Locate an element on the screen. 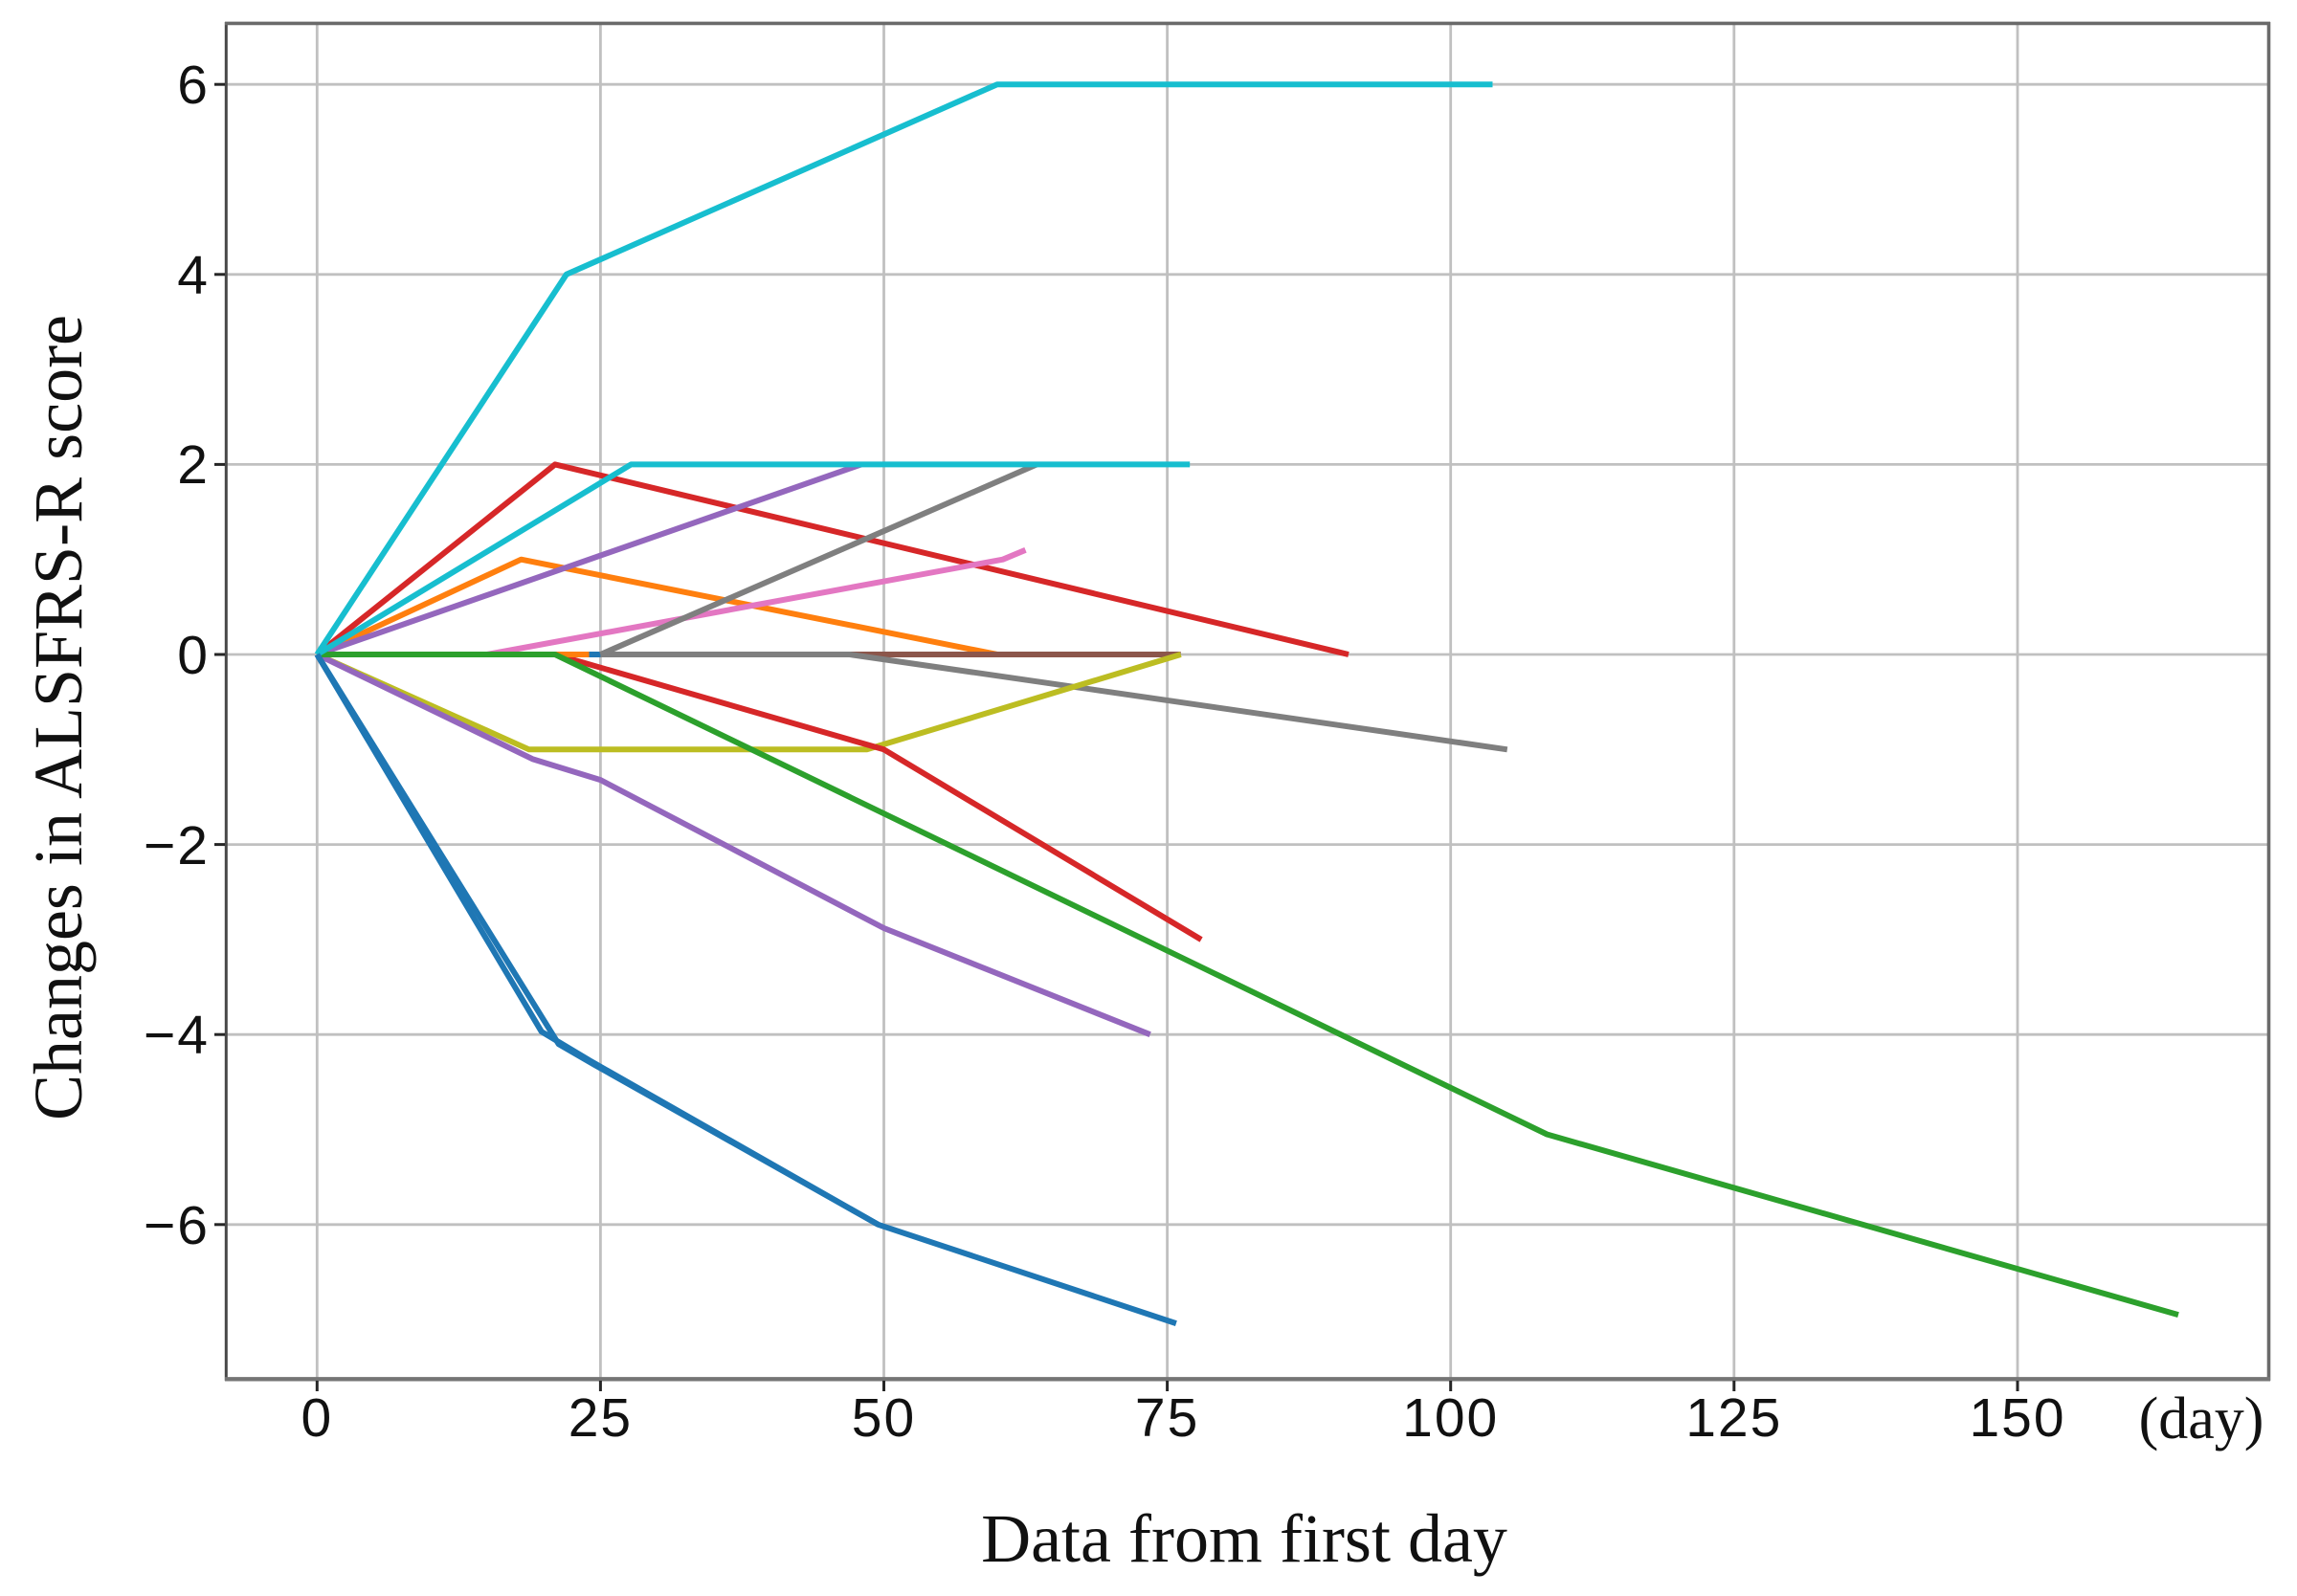 Image resolution: width=2297 pixels, height=1596 pixels. svg-text: 75 is located at coordinates (1167, 1418).